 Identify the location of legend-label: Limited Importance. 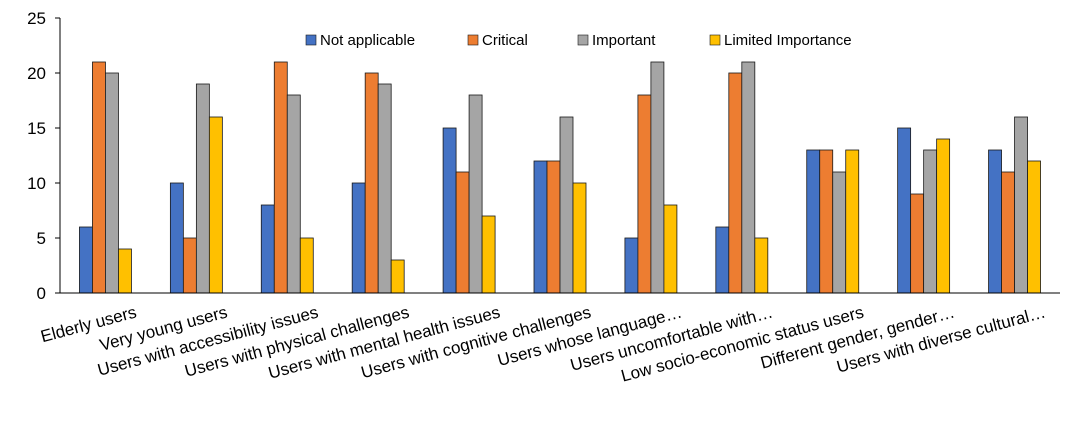
(788, 40).